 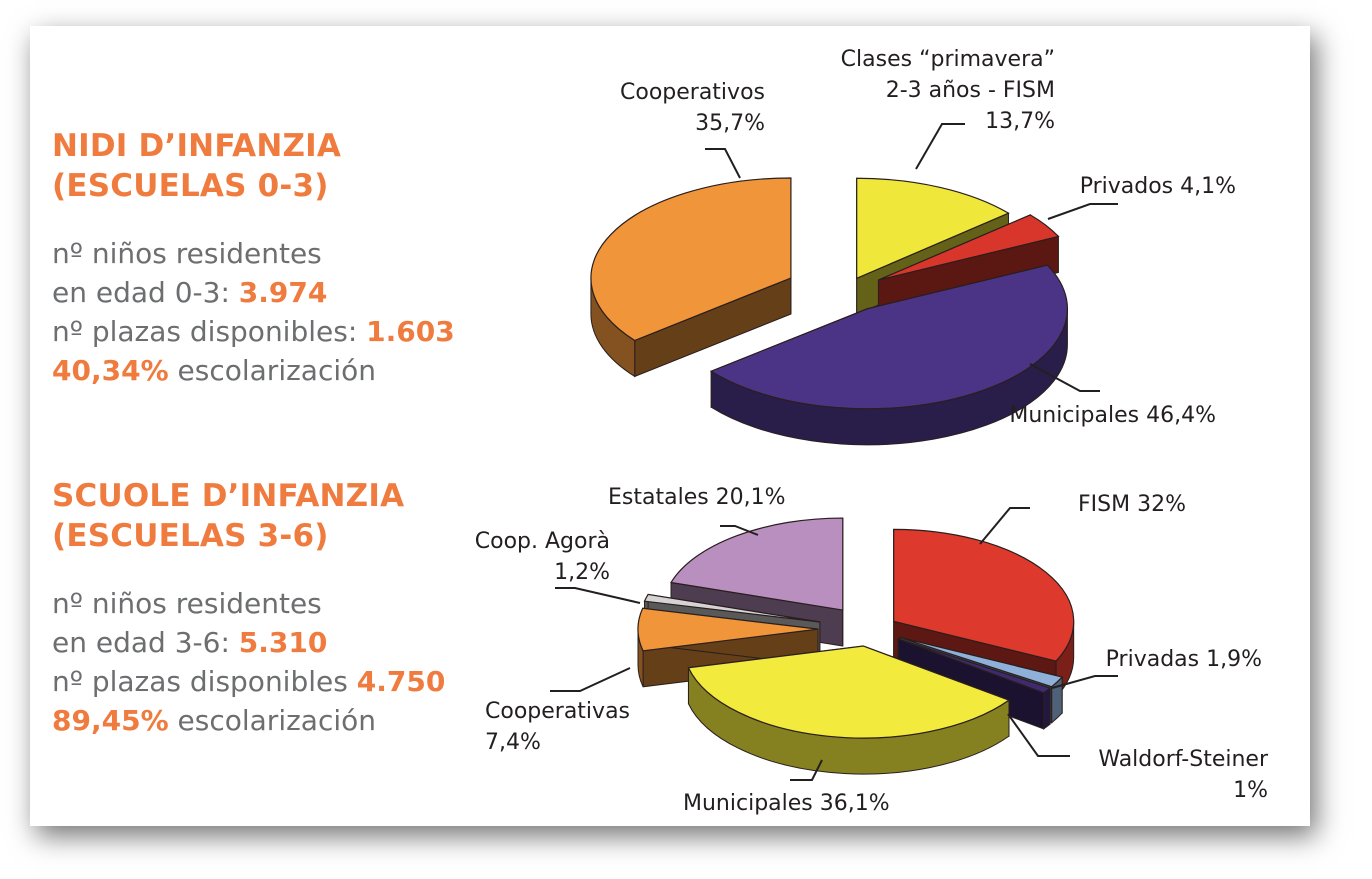 I want to click on scuole-rate-suffix: escolarización, so click(x=272, y=720).